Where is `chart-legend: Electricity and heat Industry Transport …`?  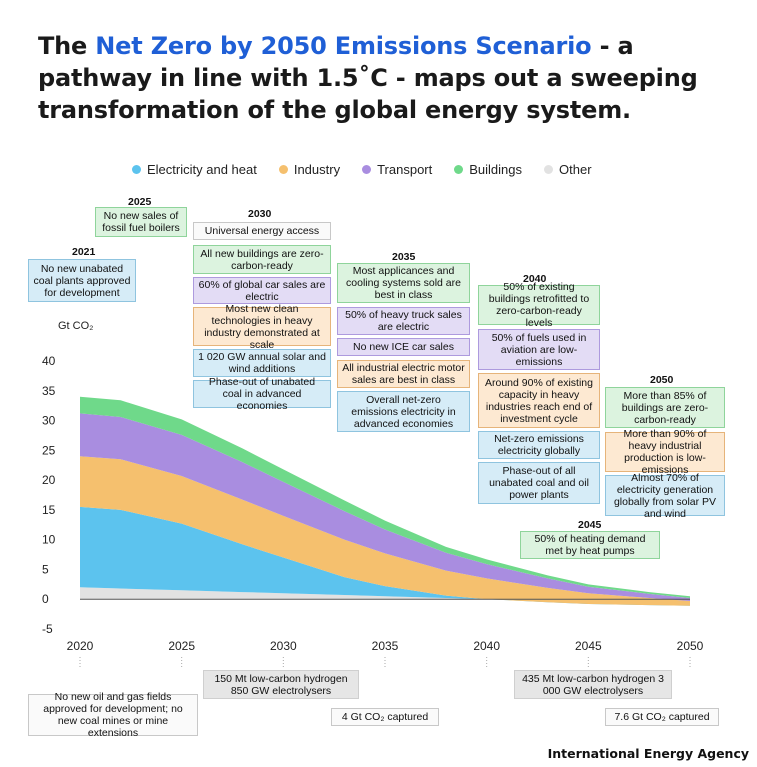 chart-legend: Electricity and heat Industry Transport … is located at coordinates (362, 169).